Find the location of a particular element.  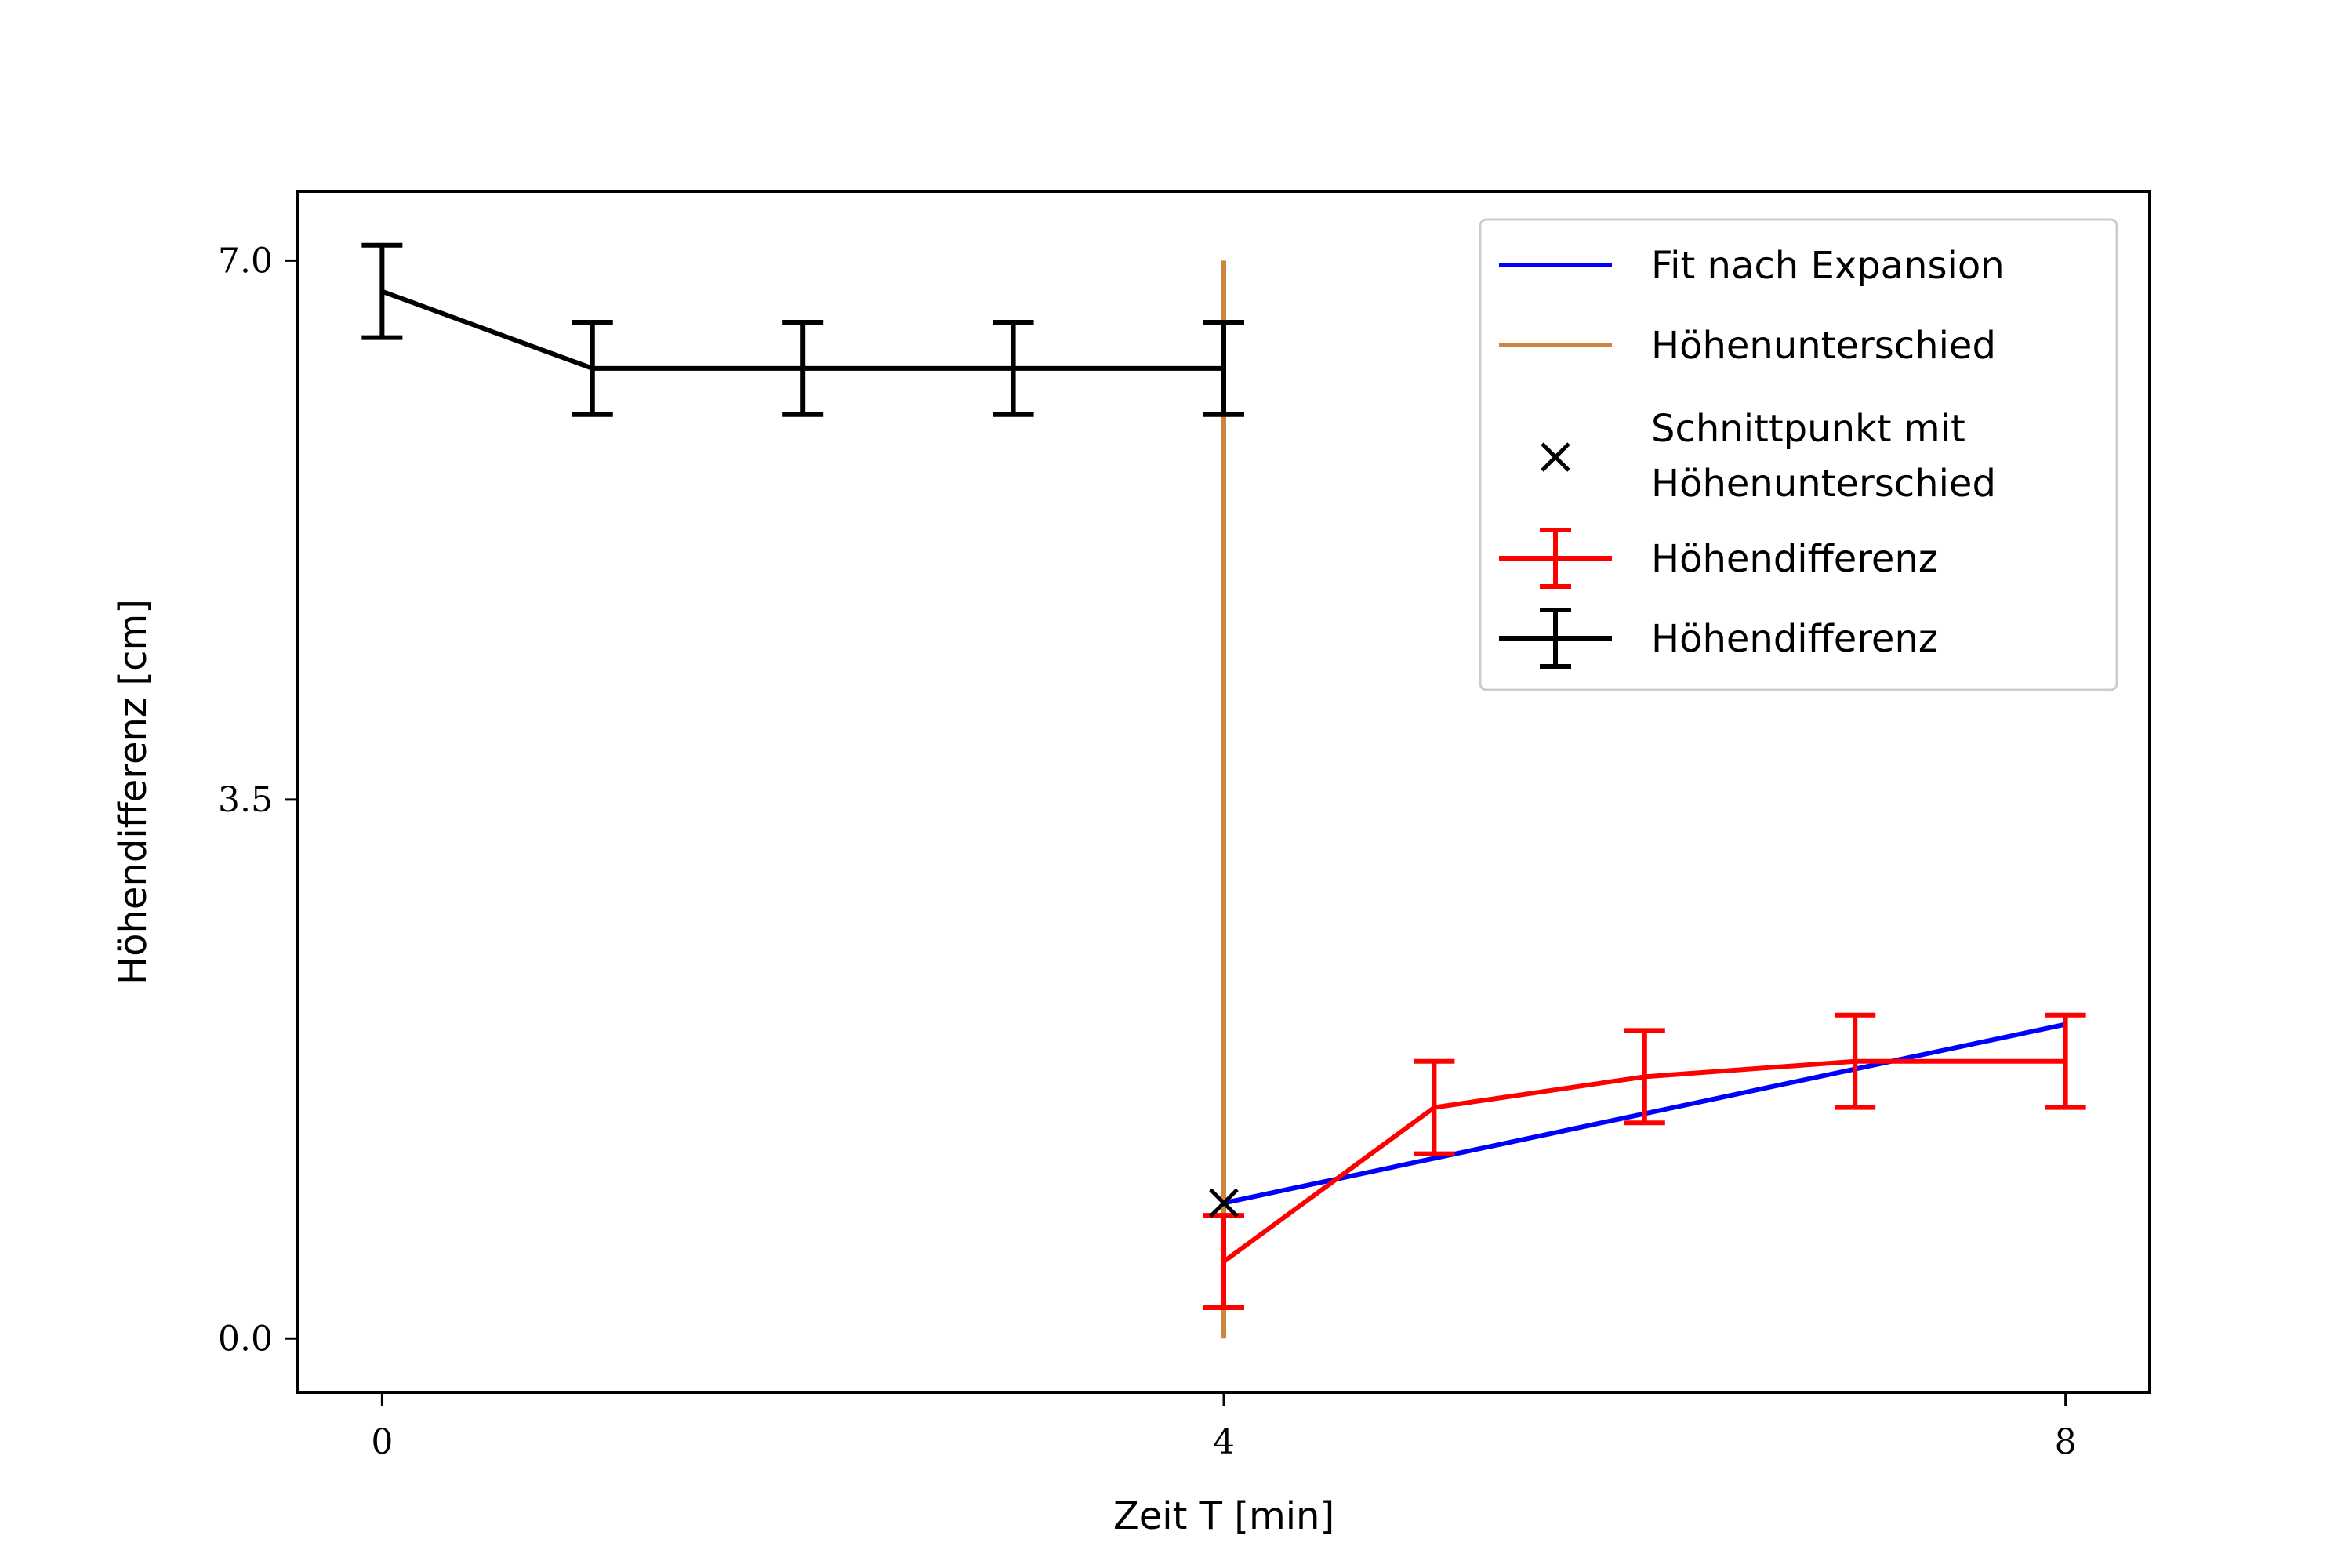

legend-handle-marker is located at coordinates (1555, 457).